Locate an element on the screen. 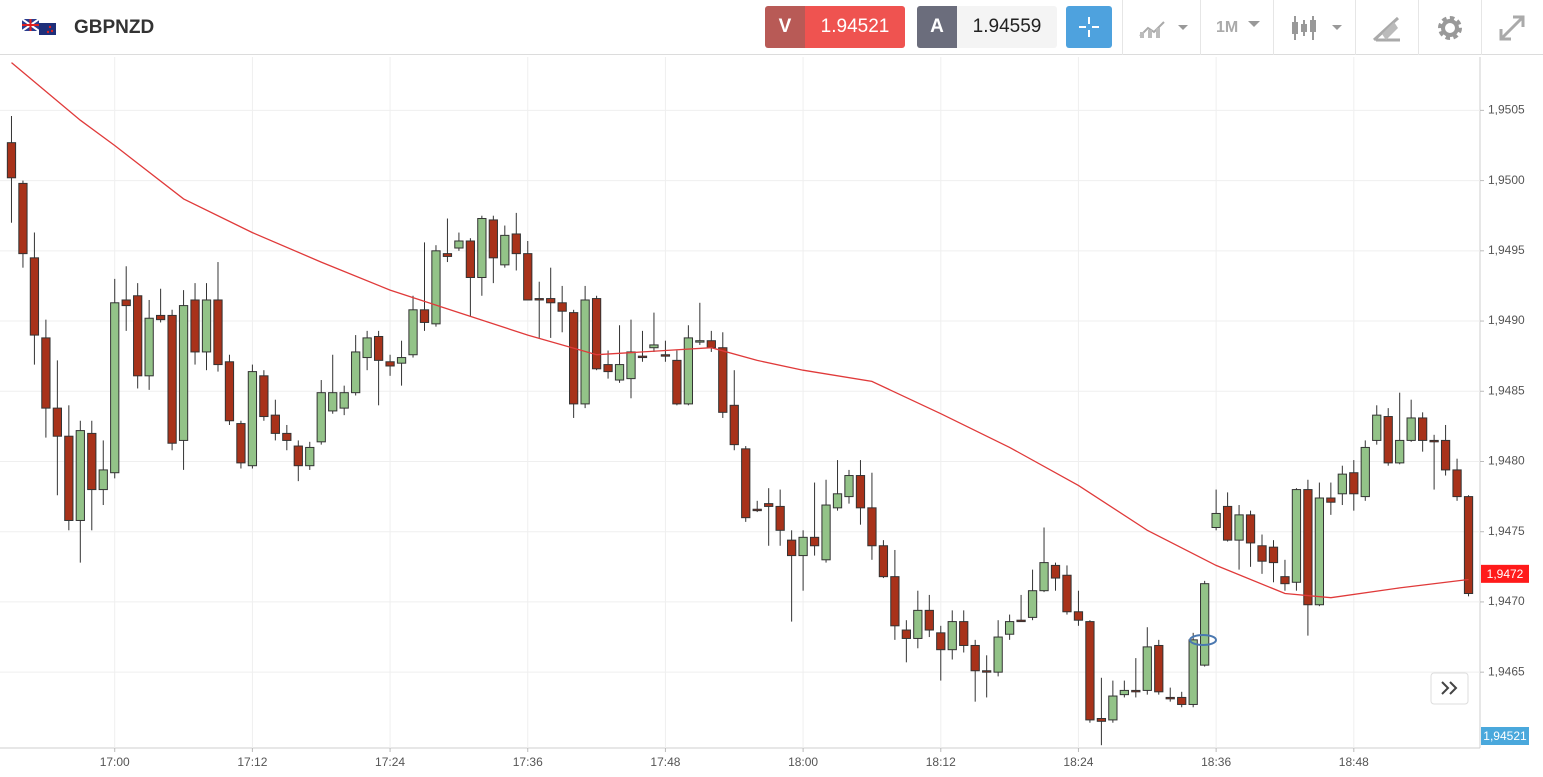 Image resolution: width=1543 pixels, height=777 pixels. settings-button is located at coordinates (1450, 28).